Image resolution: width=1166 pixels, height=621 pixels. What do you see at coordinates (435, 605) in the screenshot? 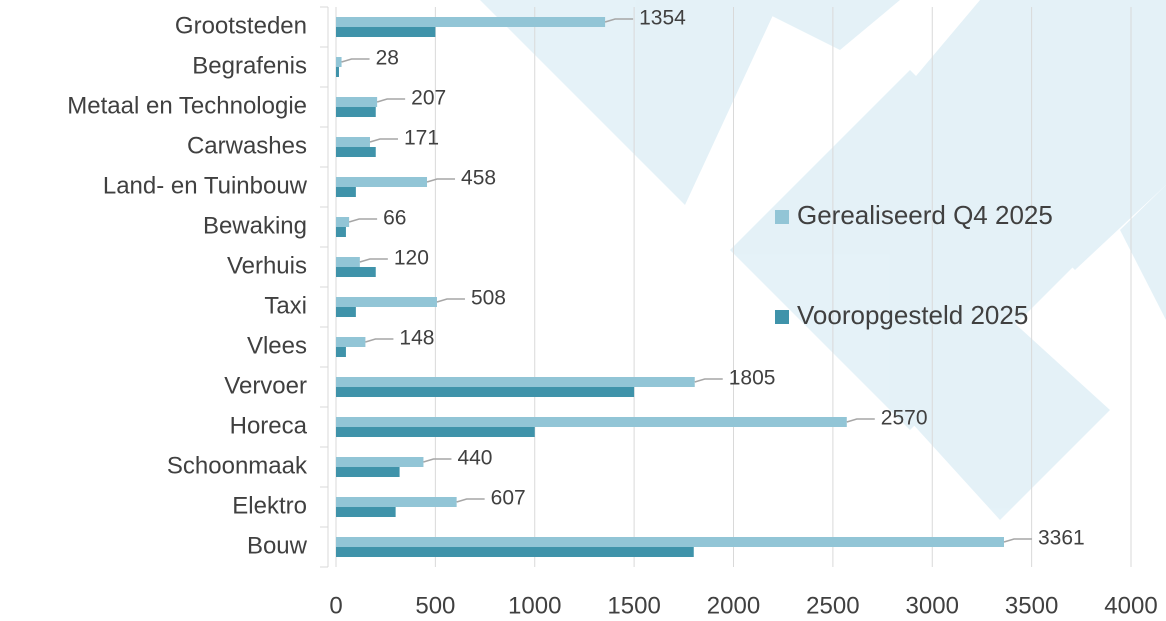
I see `x-tick-label: 500` at bounding box center [435, 605].